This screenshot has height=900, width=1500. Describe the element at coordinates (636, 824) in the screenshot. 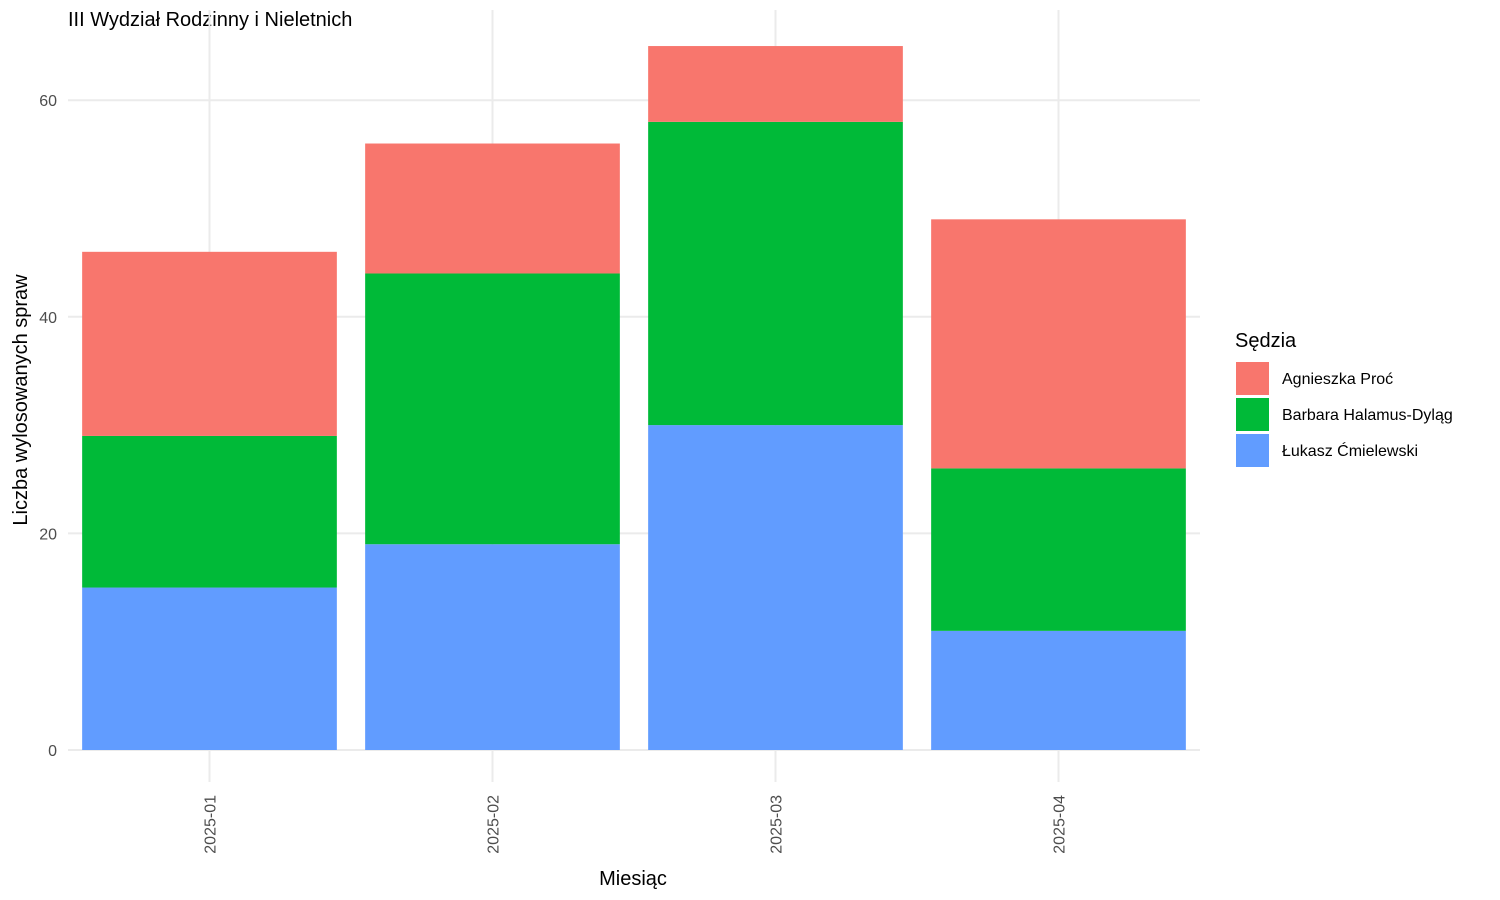

I see `x-axis-ticks: 2025-01 2025-02 2025-03 2025-04` at that location.